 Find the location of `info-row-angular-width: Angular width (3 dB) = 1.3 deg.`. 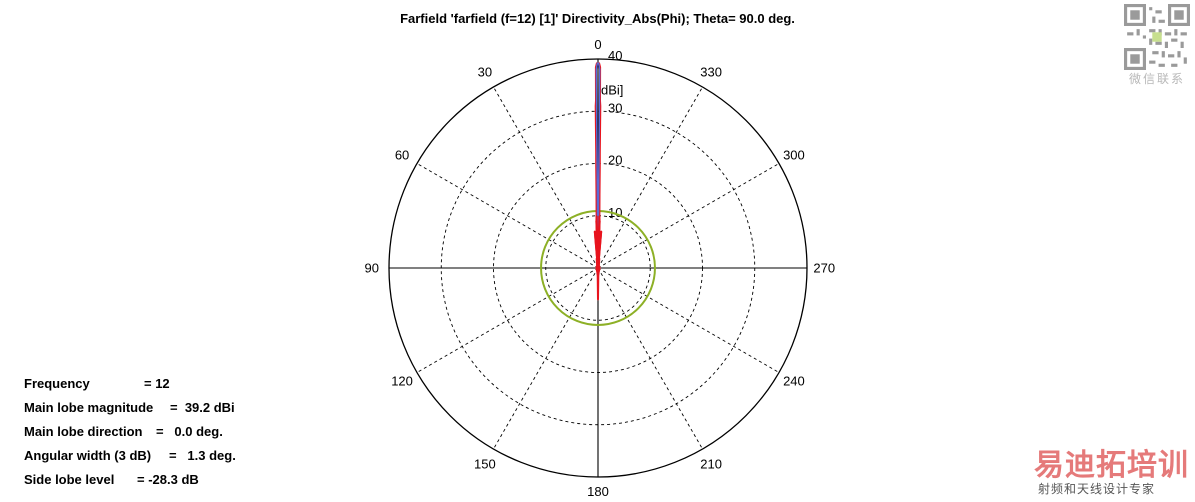

info-row-angular-width: Angular width (3 dB) = 1.3 deg. is located at coordinates (130, 456).